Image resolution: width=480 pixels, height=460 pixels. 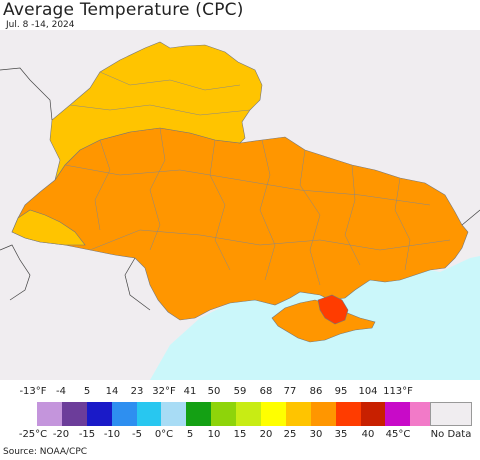 What do you see at coordinates (137, 434) in the screenshot?
I see `legend-c-label: -5` at bounding box center [137, 434].